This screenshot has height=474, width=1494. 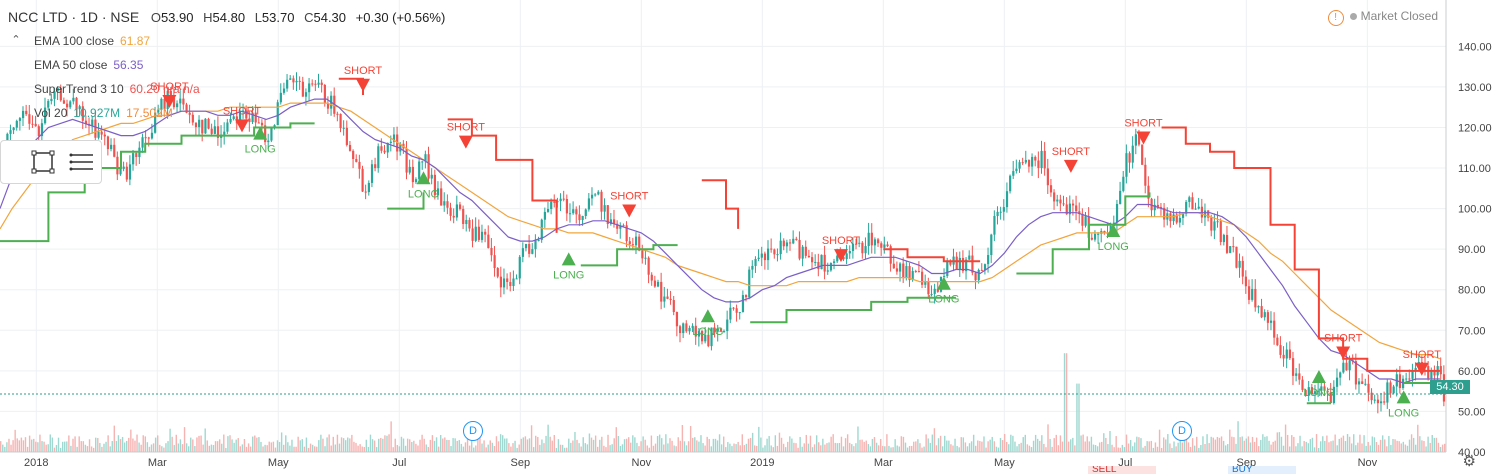 What do you see at coordinates (81, 162) in the screenshot?
I see `format-lines-icon` at bounding box center [81, 162].